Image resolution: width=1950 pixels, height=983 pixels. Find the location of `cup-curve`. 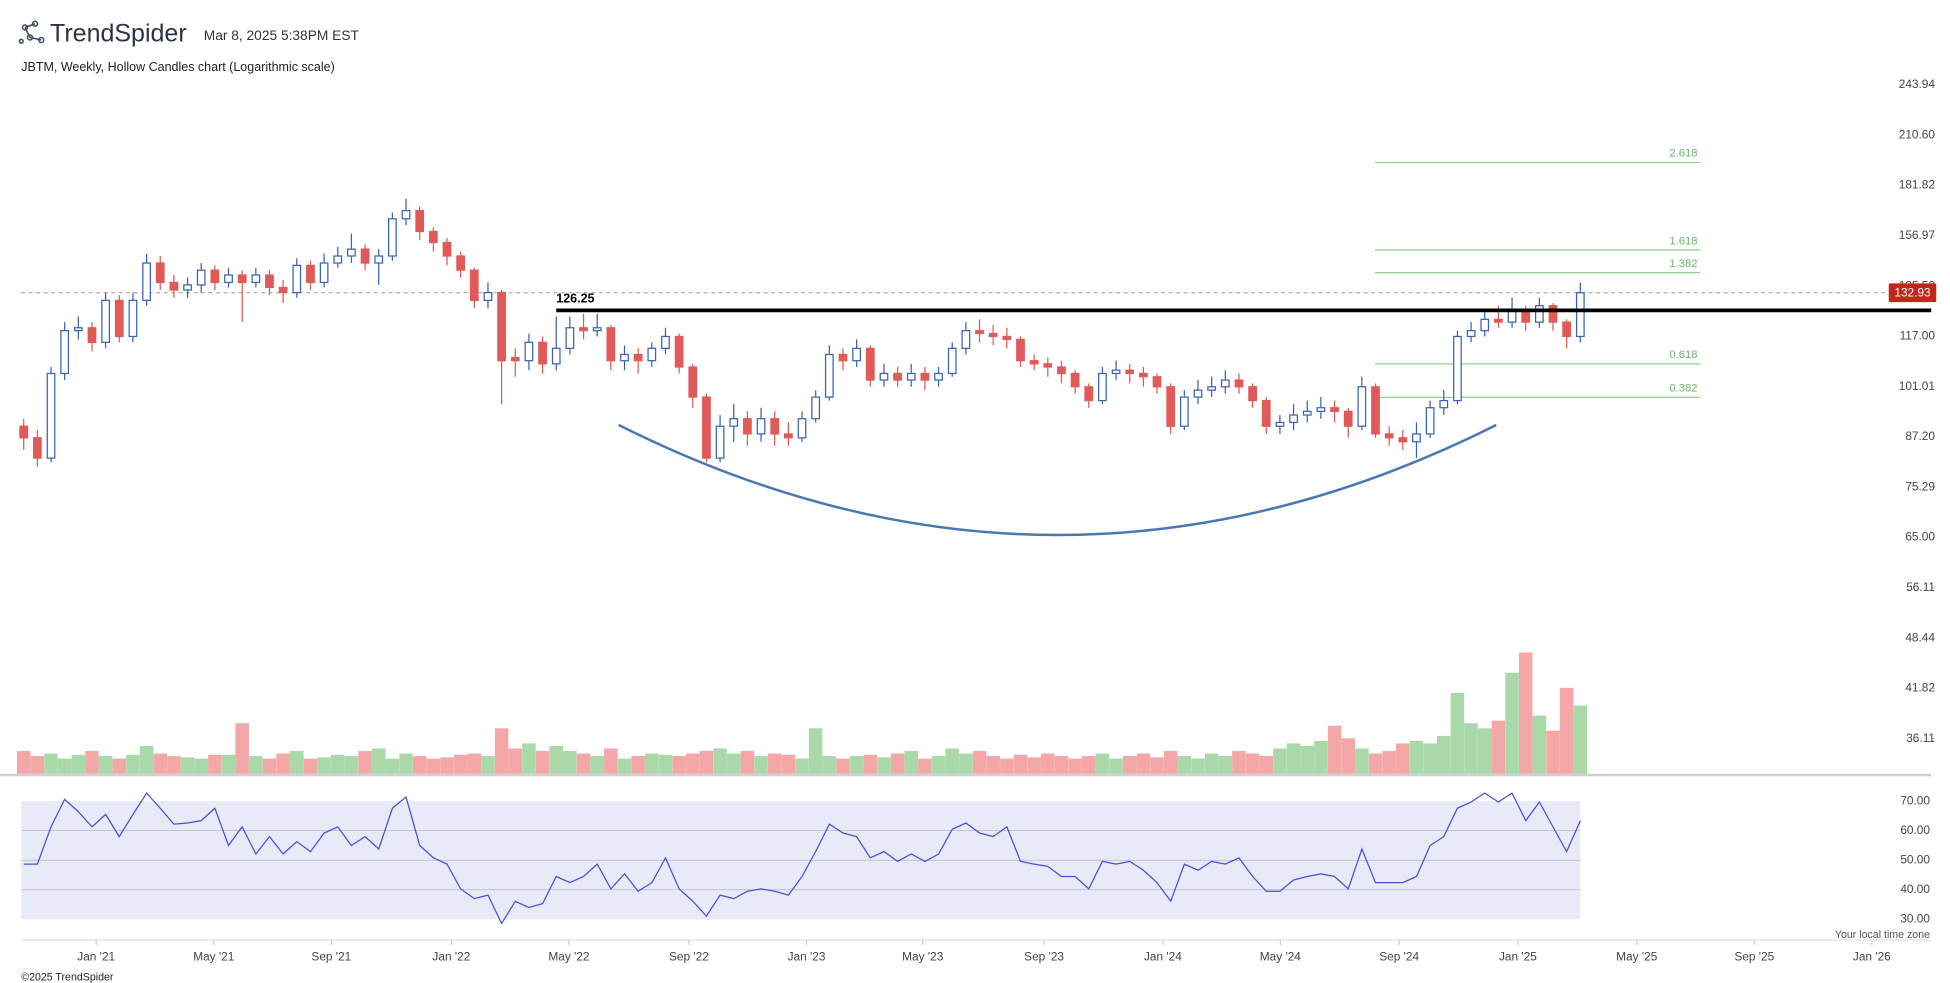

cup-curve is located at coordinates (1057, 480).